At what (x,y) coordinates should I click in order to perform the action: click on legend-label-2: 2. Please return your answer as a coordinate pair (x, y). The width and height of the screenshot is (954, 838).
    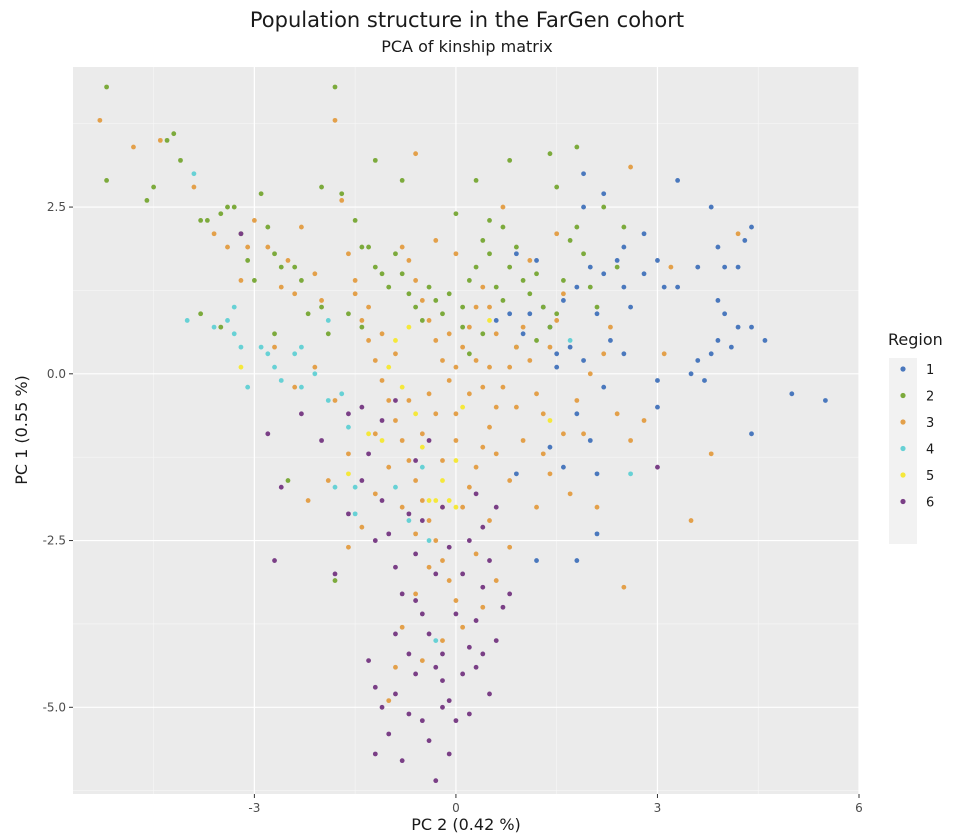
    Looking at the image, I should click on (930, 397).